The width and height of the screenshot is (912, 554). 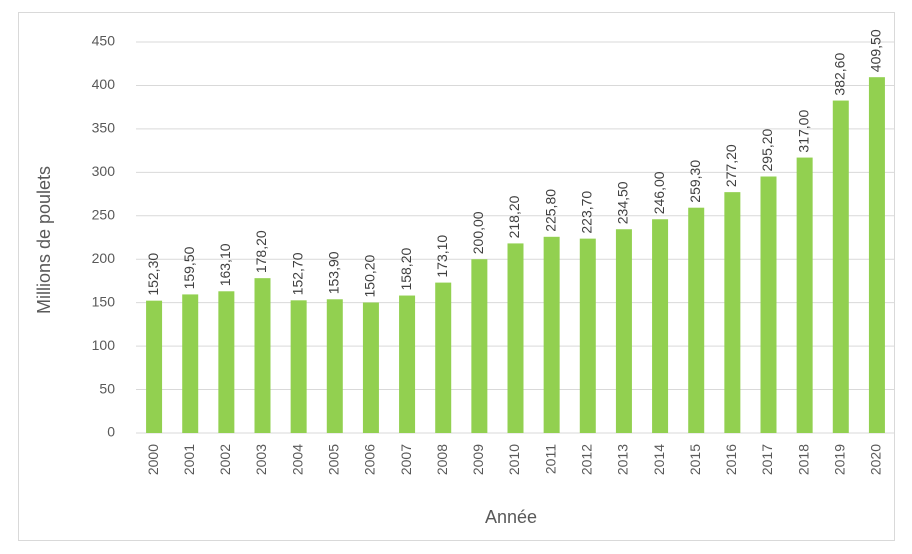 I want to click on x-axis-label: Année, so click(x=511, y=517).